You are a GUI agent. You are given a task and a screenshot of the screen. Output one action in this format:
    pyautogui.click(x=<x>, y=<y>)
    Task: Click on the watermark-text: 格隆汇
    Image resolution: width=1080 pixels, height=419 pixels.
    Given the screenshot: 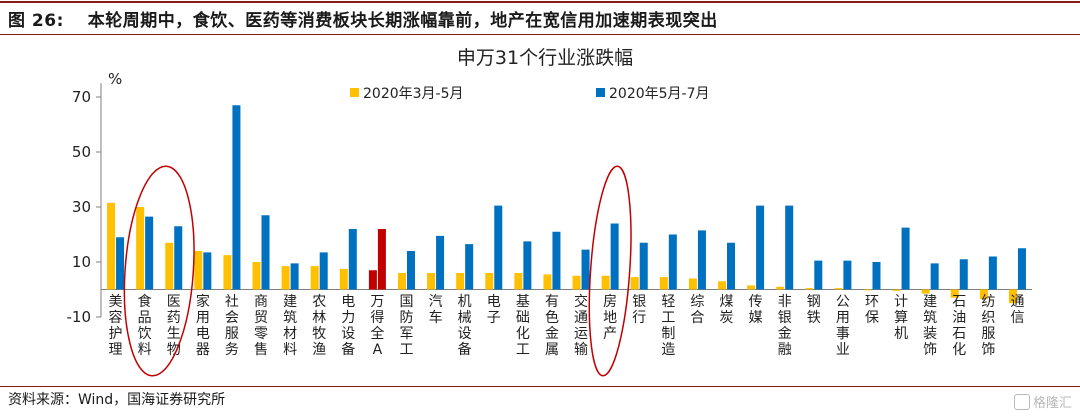 What is the action you would take?
    pyautogui.click(x=1052, y=403)
    